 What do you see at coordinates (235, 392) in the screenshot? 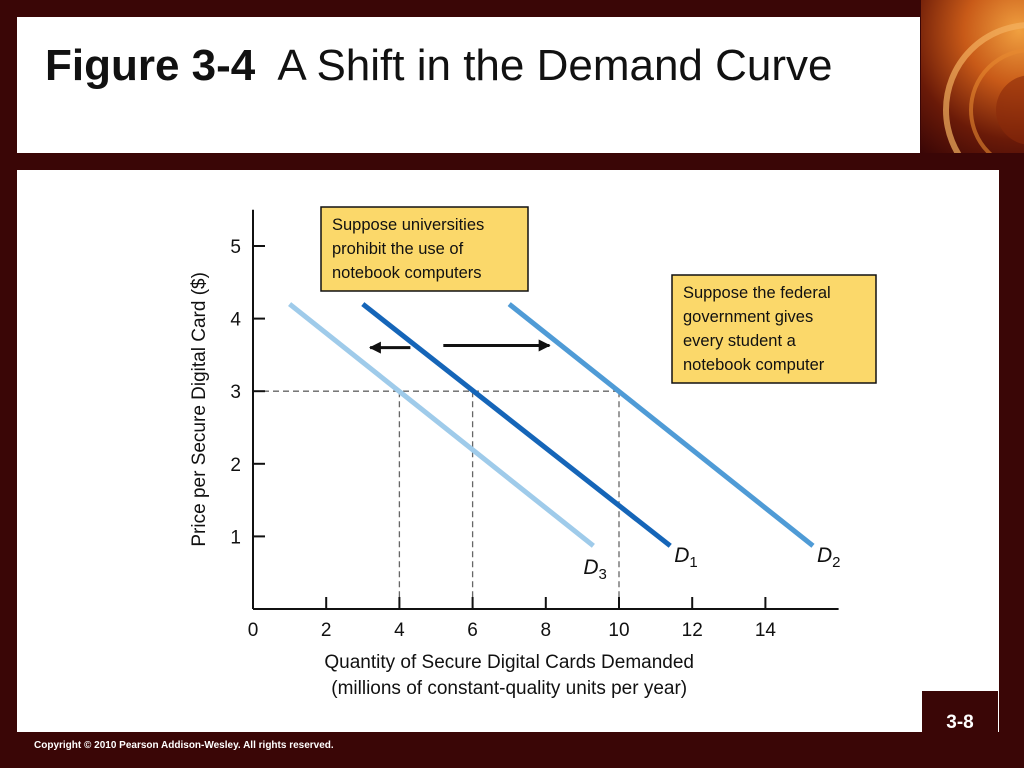
I see `y-tick-label: 3` at bounding box center [235, 392].